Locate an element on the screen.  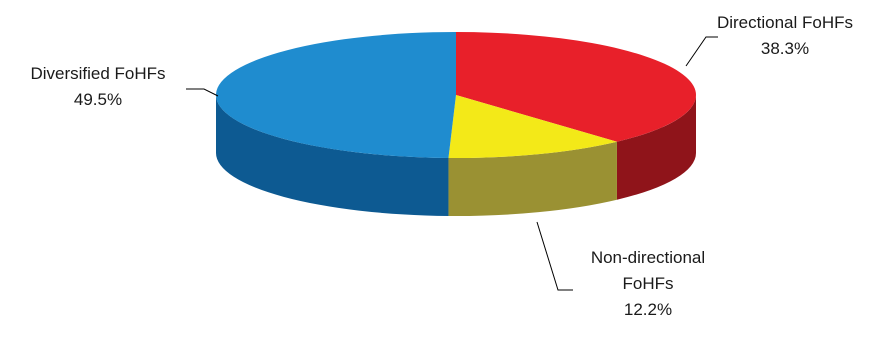
slice-value-label-0: 38.3% is located at coordinates (785, 48).